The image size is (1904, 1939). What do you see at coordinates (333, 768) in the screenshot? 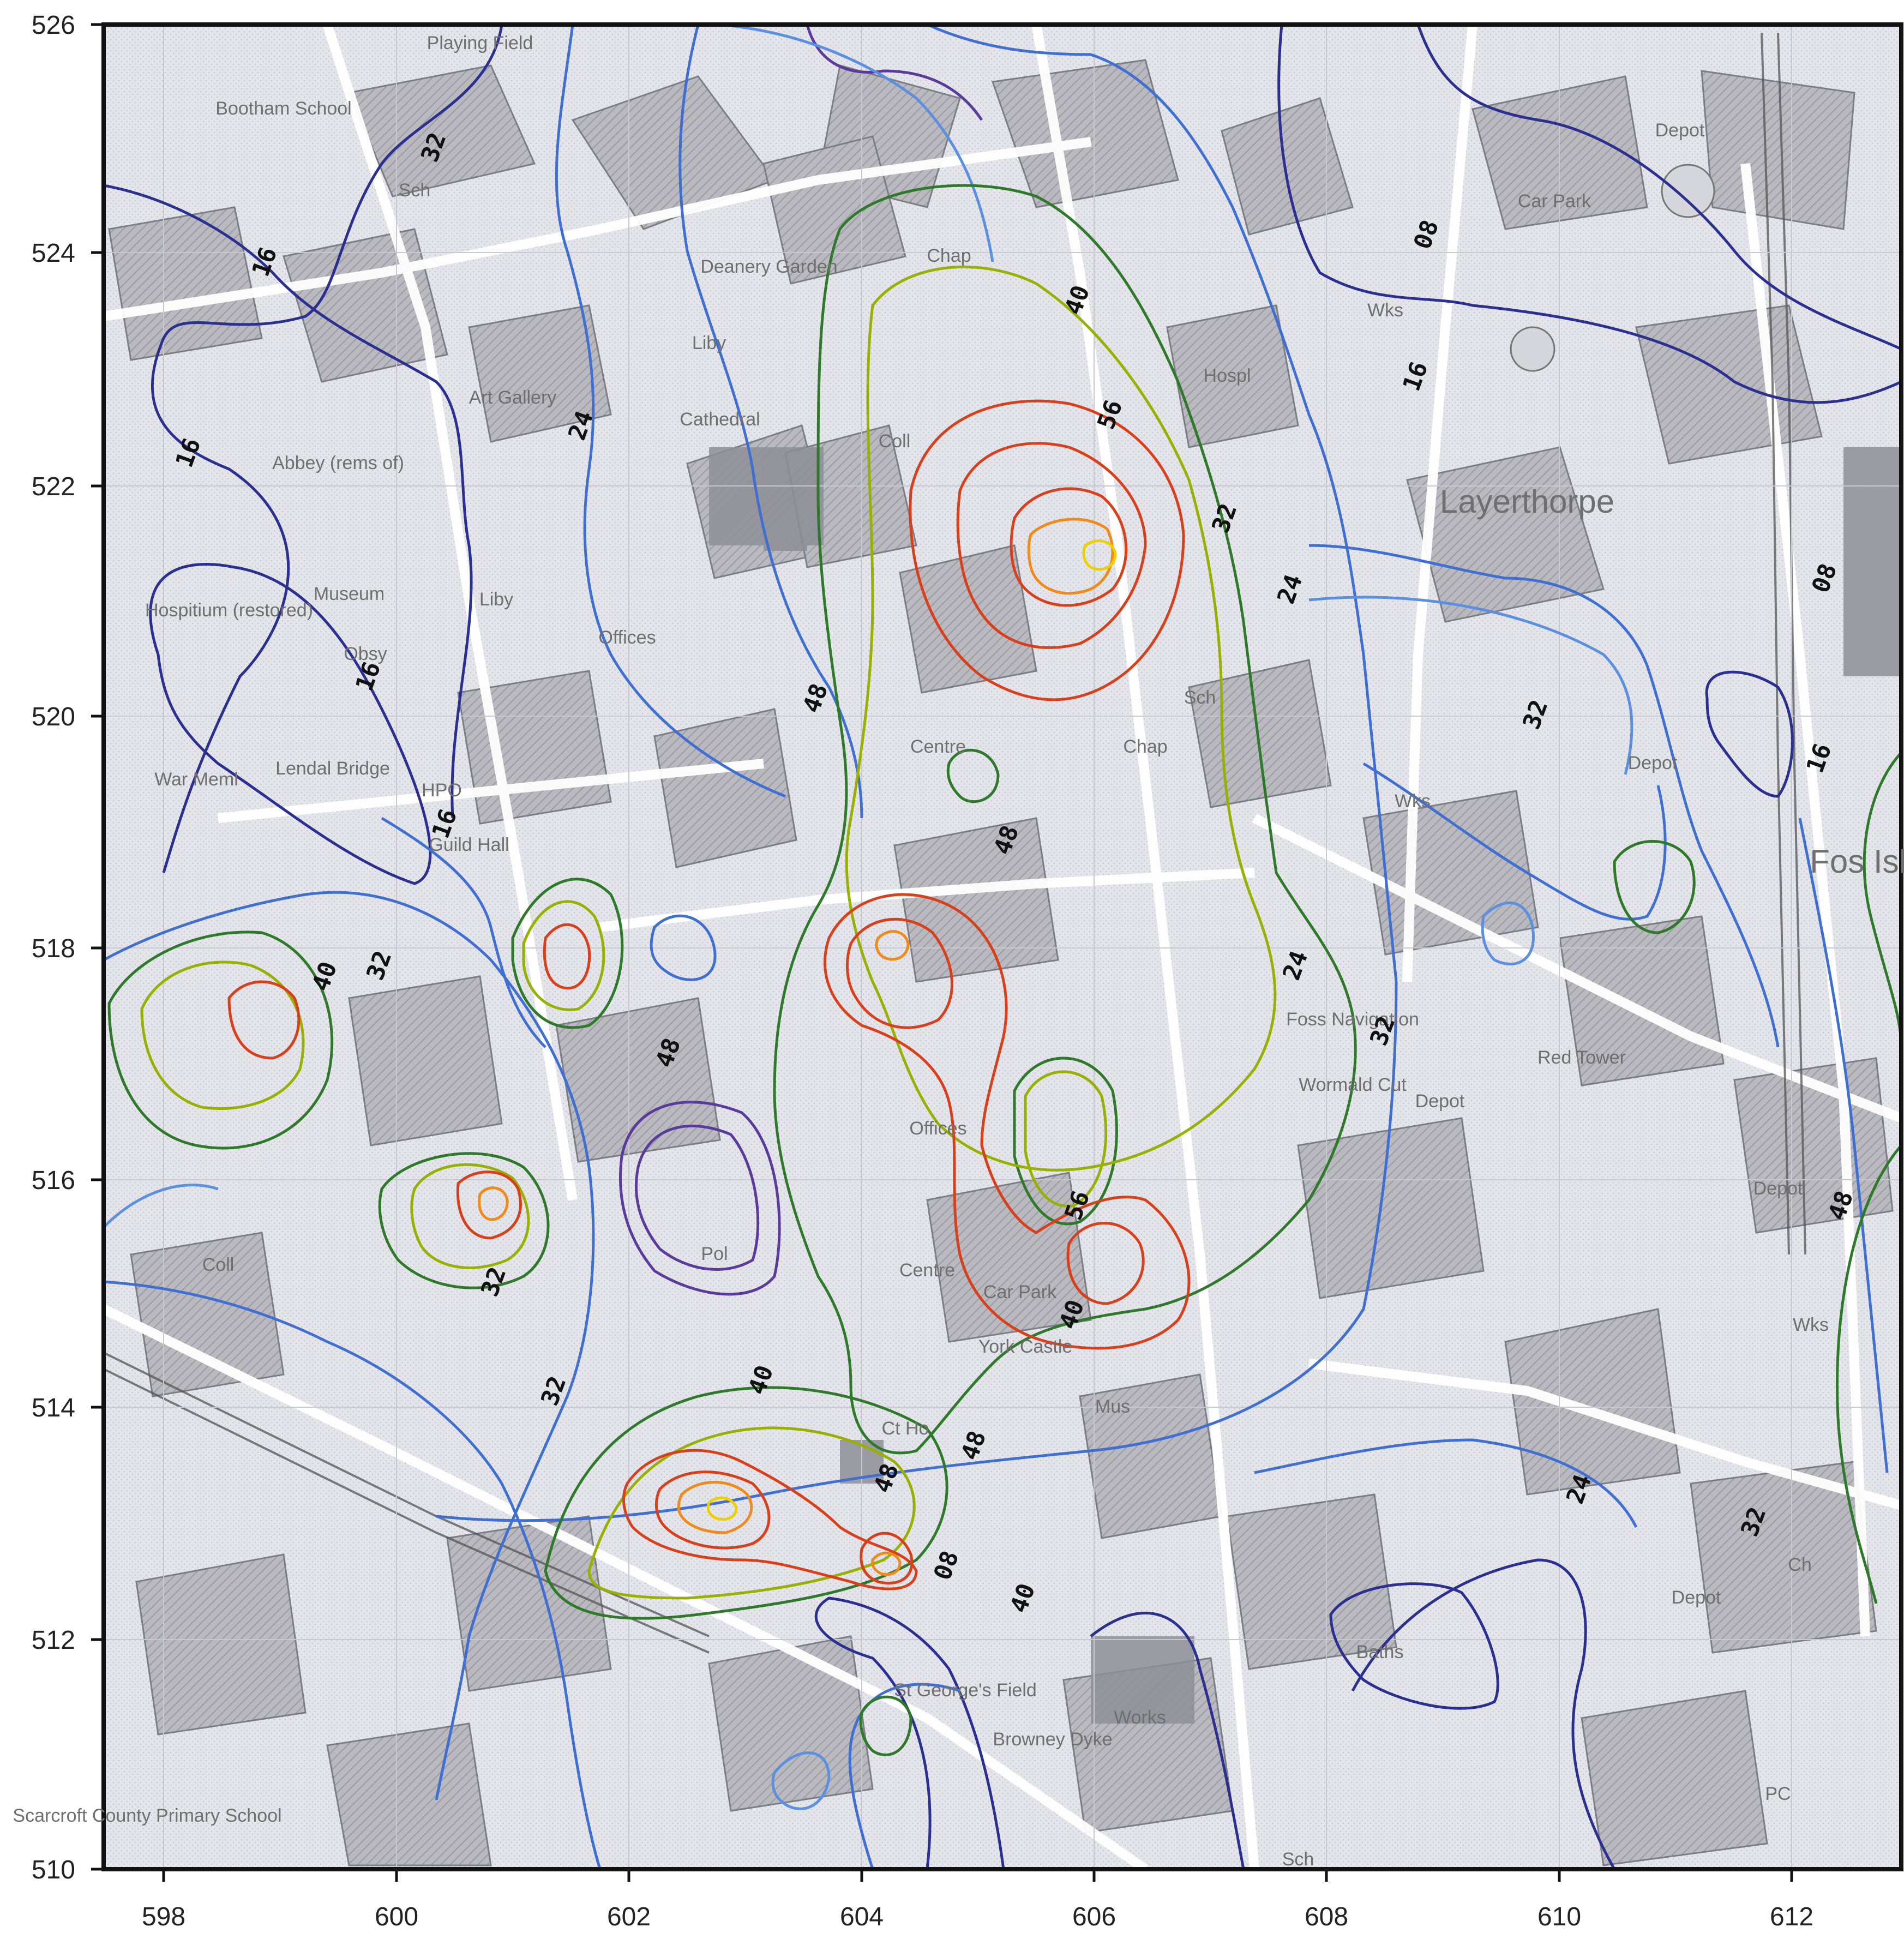
I see `place-label-lendal-bridge: Lendal Bridge` at bounding box center [333, 768].